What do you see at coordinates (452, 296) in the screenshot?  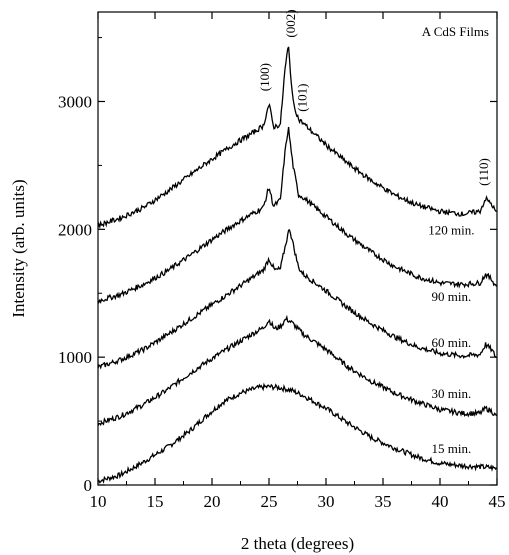 I see `series-label-3: 90 min.` at bounding box center [452, 296].